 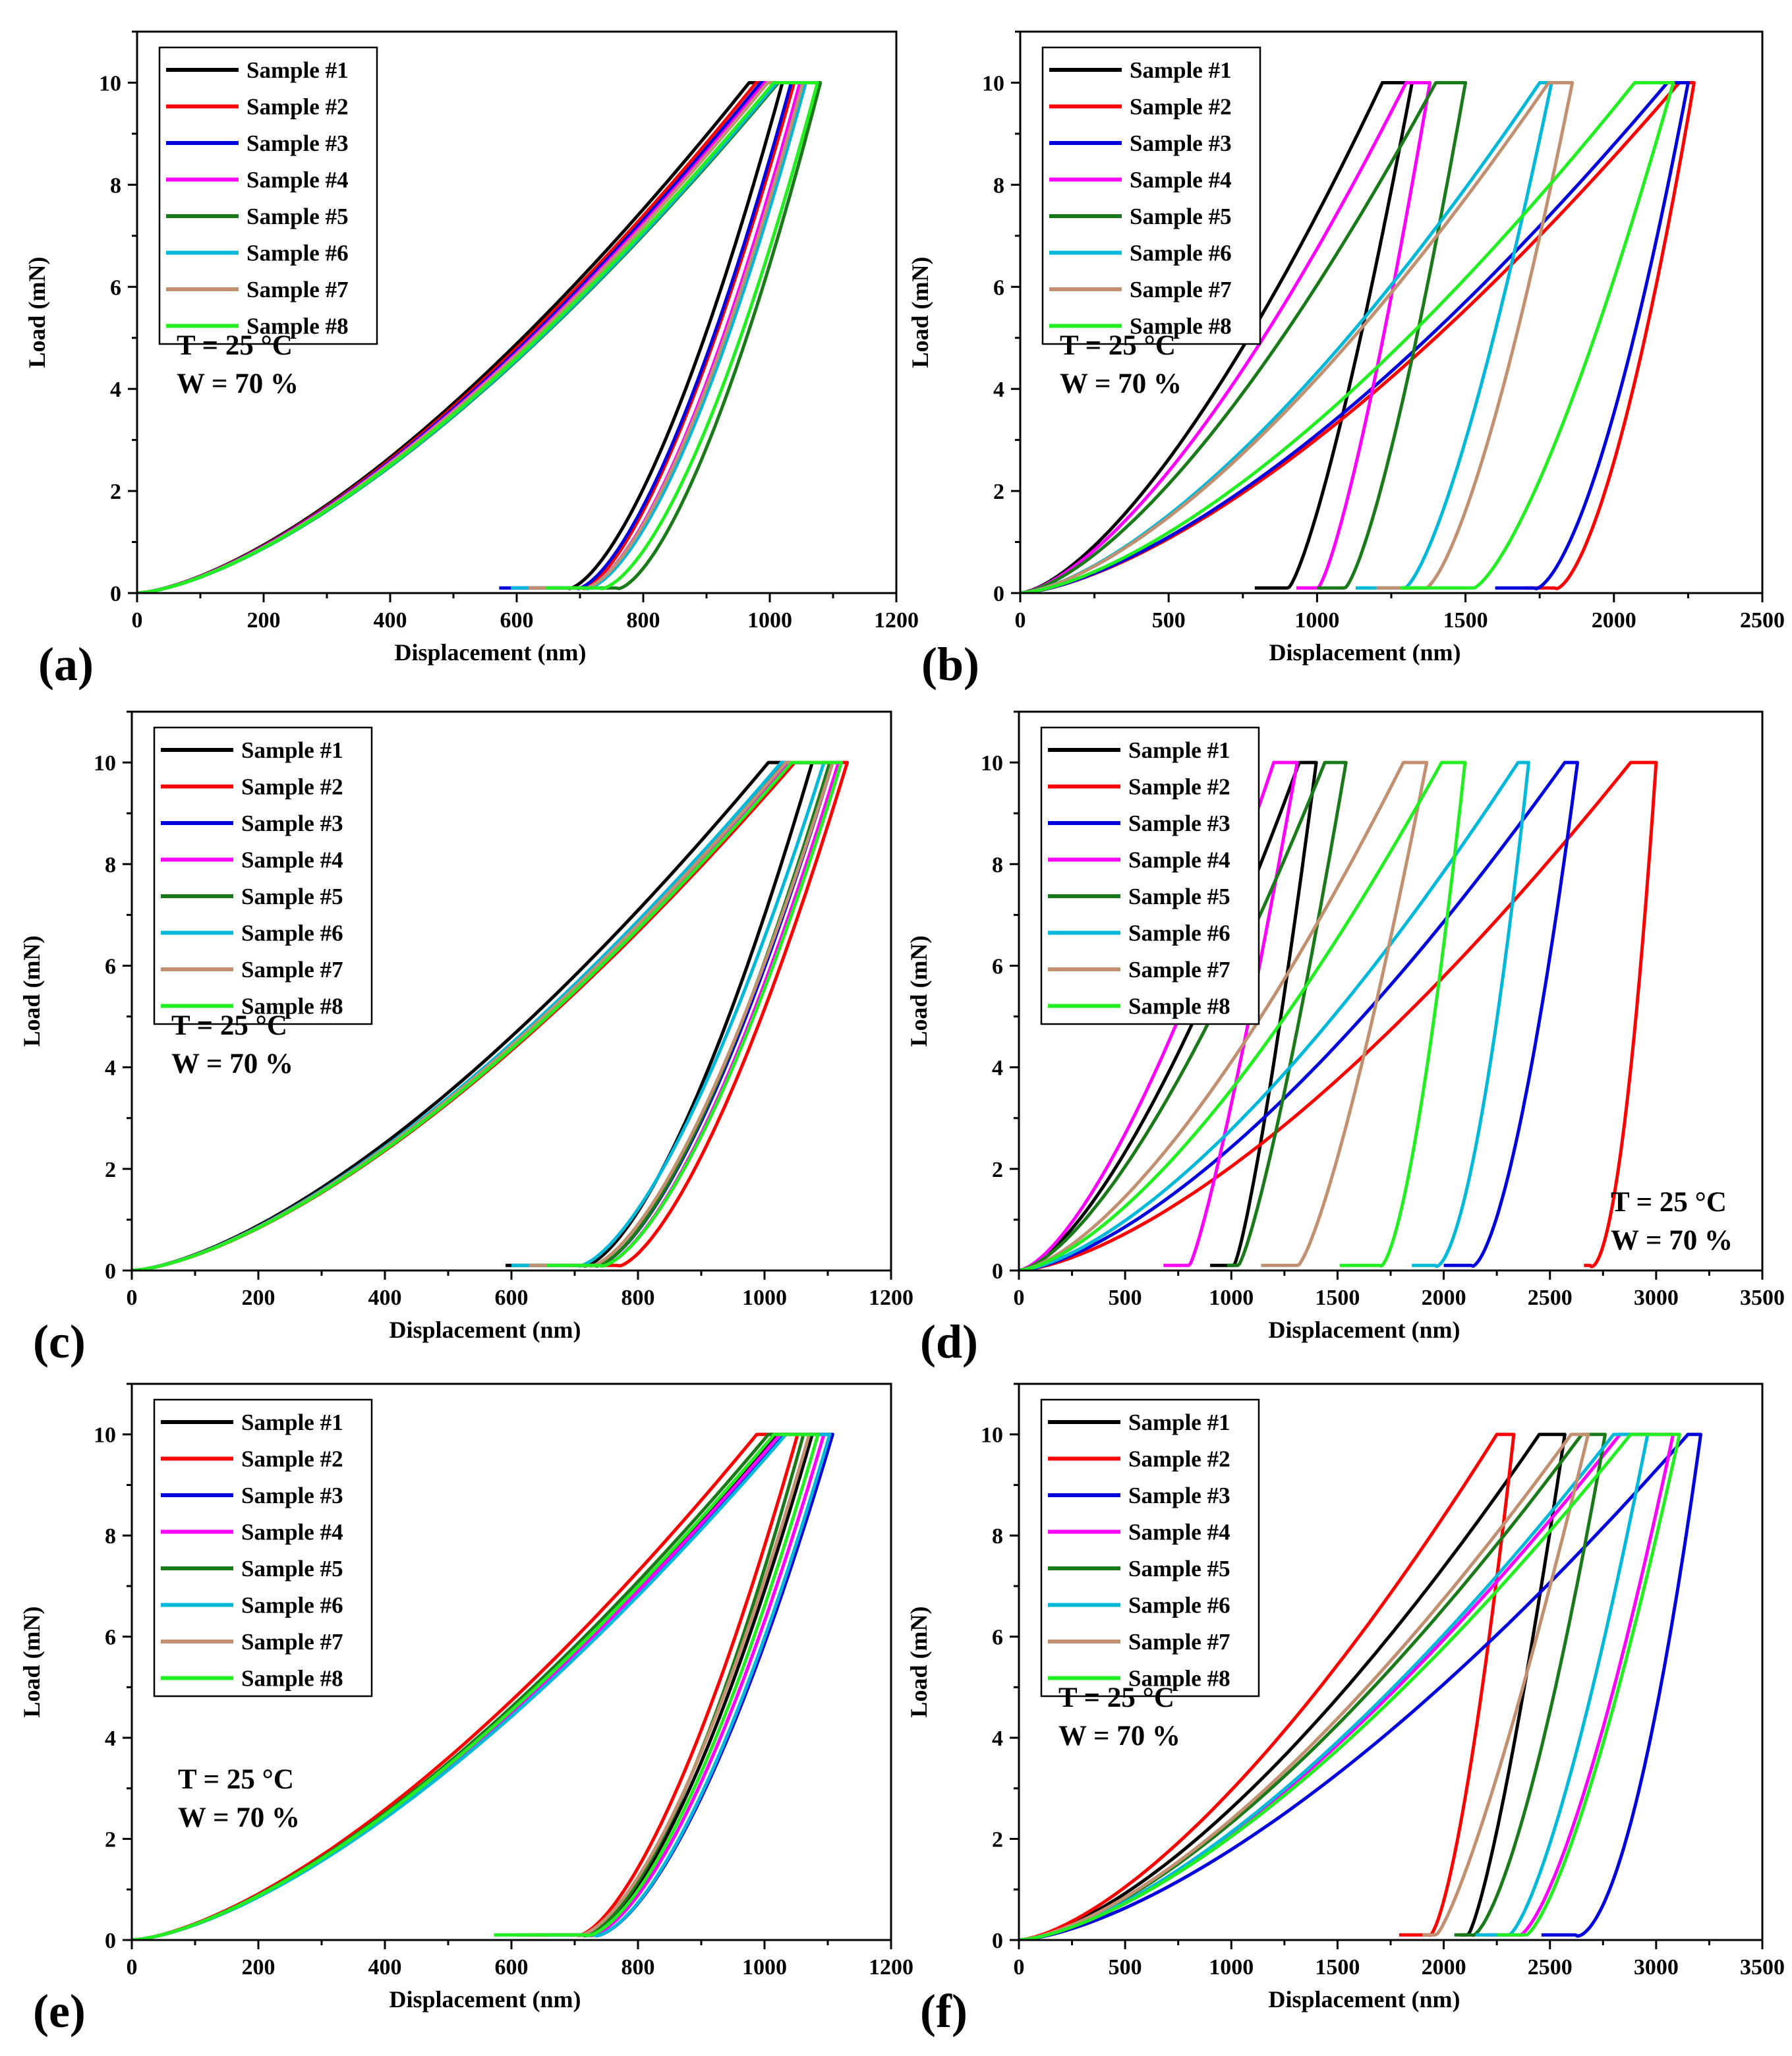 I want to click on y-tick-label: 4, so click(x=110, y=1068).